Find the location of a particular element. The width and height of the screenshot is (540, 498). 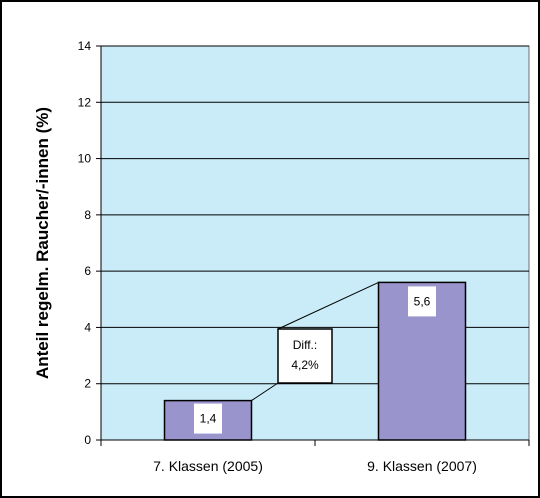

y-tick-label: 2 is located at coordinates (87, 384).